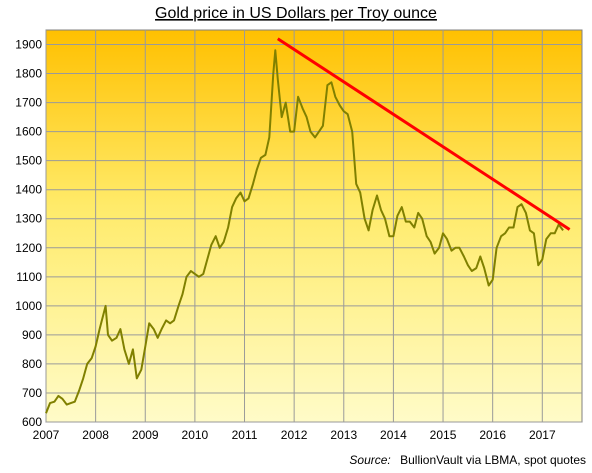  I want to click on x-tick-label: 2015, so click(443, 435).